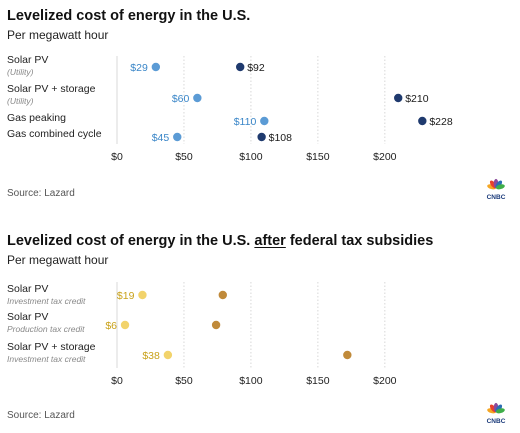 This screenshot has height=433, width=520. Describe the element at coordinates (181, 99) in the screenshot. I see `low-value-label: $60` at that location.